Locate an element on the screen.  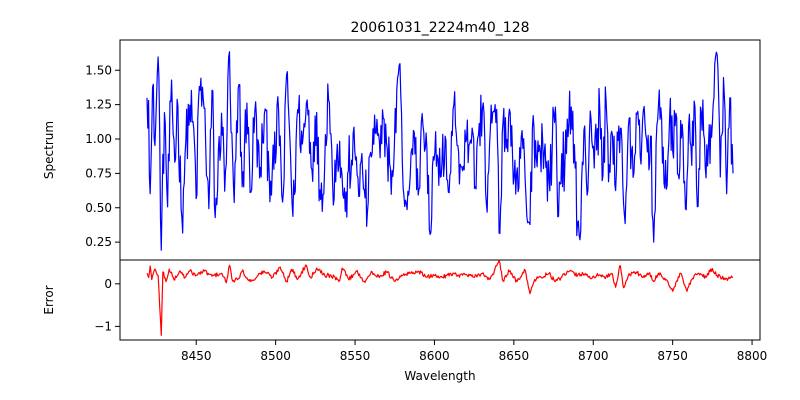
x-tick-label: 8750 is located at coordinates (672, 356).